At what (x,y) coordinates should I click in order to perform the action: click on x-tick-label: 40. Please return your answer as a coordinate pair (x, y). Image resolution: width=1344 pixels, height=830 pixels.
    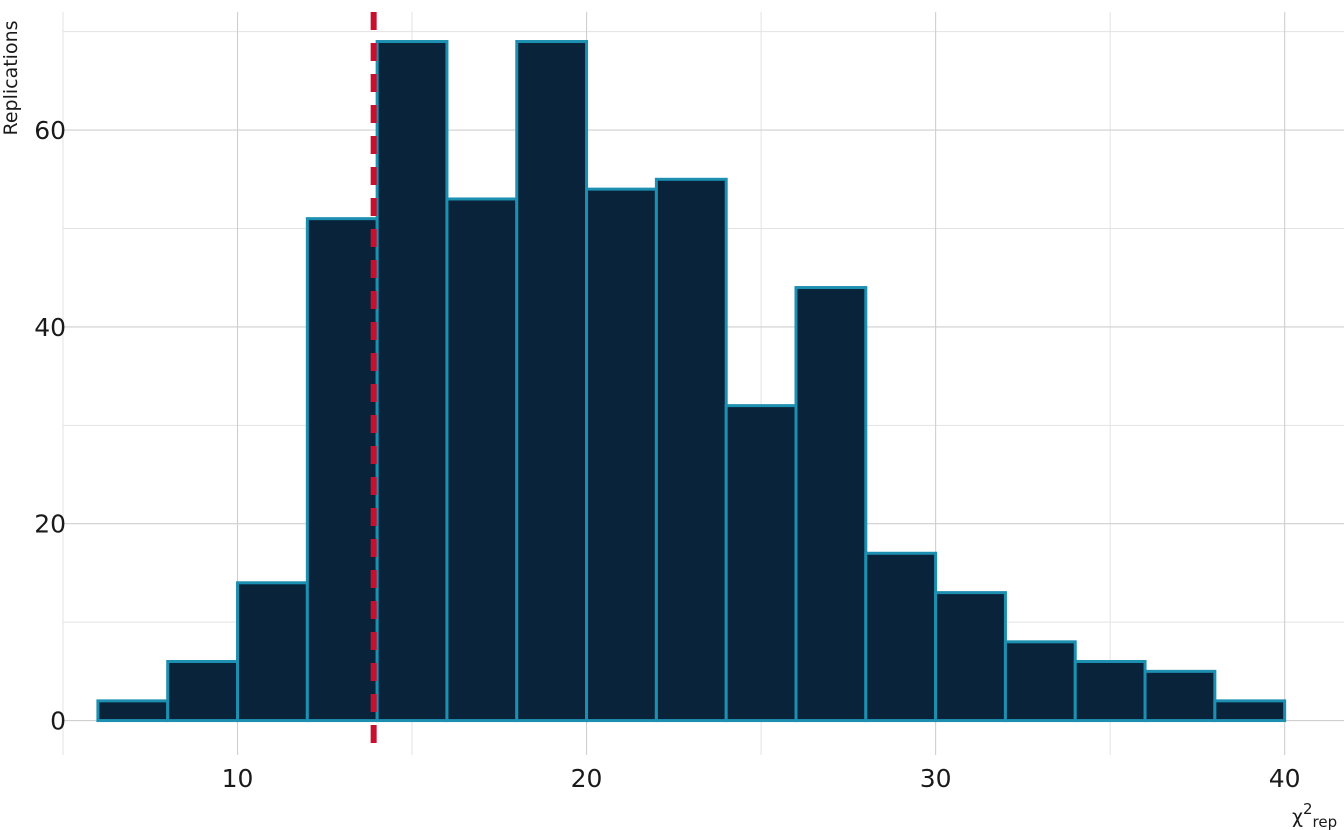
    Looking at the image, I should click on (1285, 778).